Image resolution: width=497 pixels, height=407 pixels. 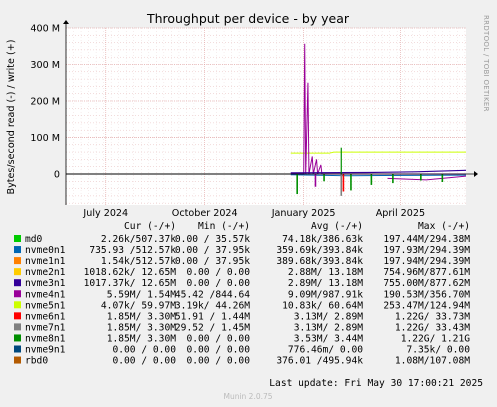 I want to click on y-tick-label: 300 M, so click(x=45, y=65).